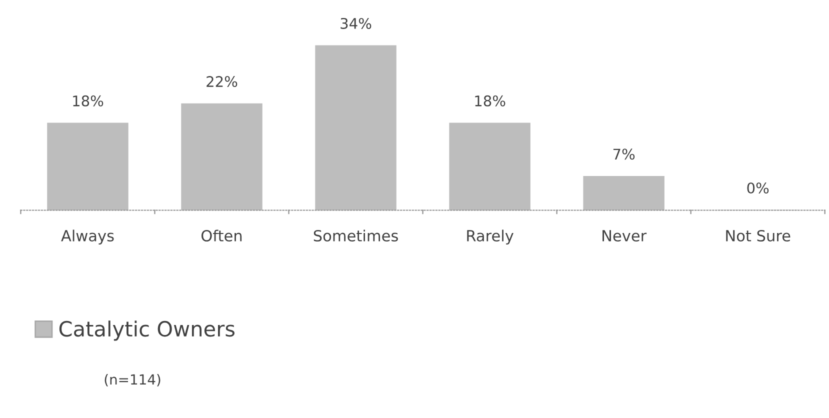 The width and height of the screenshot is (829, 418). Describe the element at coordinates (758, 188) in the screenshot. I see `data-label: 0%` at that location.